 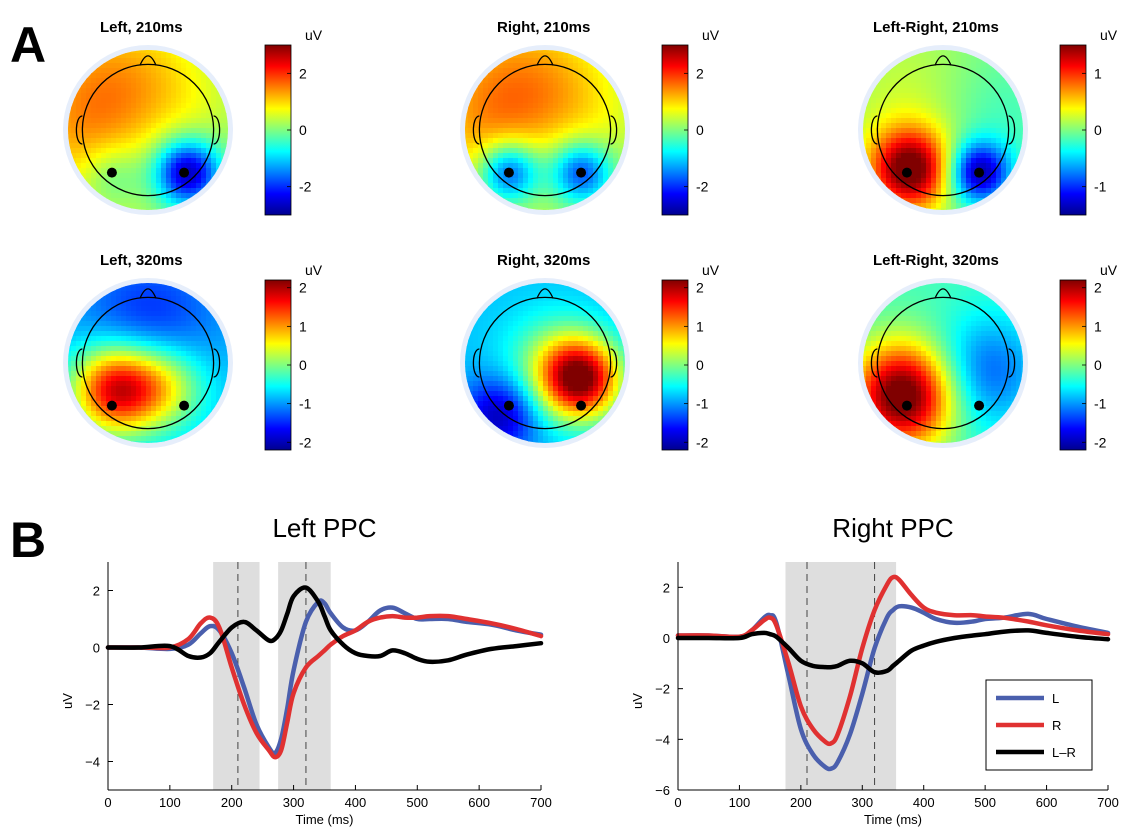 I want to click on topomap-title: Left, 320ms, so click(x=141, y=260).